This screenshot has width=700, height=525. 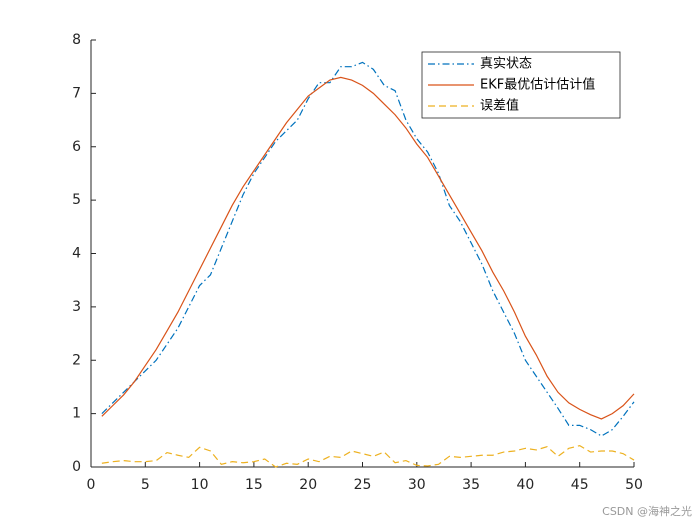 I want to click on legend-label: 真实状态, so click(x=506, y=64).